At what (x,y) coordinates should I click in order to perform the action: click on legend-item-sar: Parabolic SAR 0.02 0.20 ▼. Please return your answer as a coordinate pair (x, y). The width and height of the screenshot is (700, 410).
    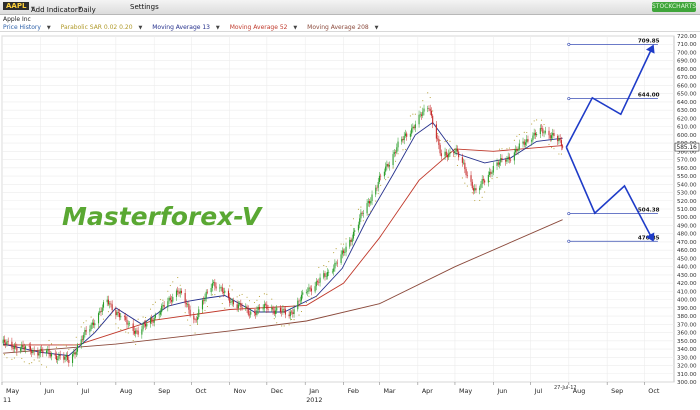
    Looking at the image, I should click on (104, 27).